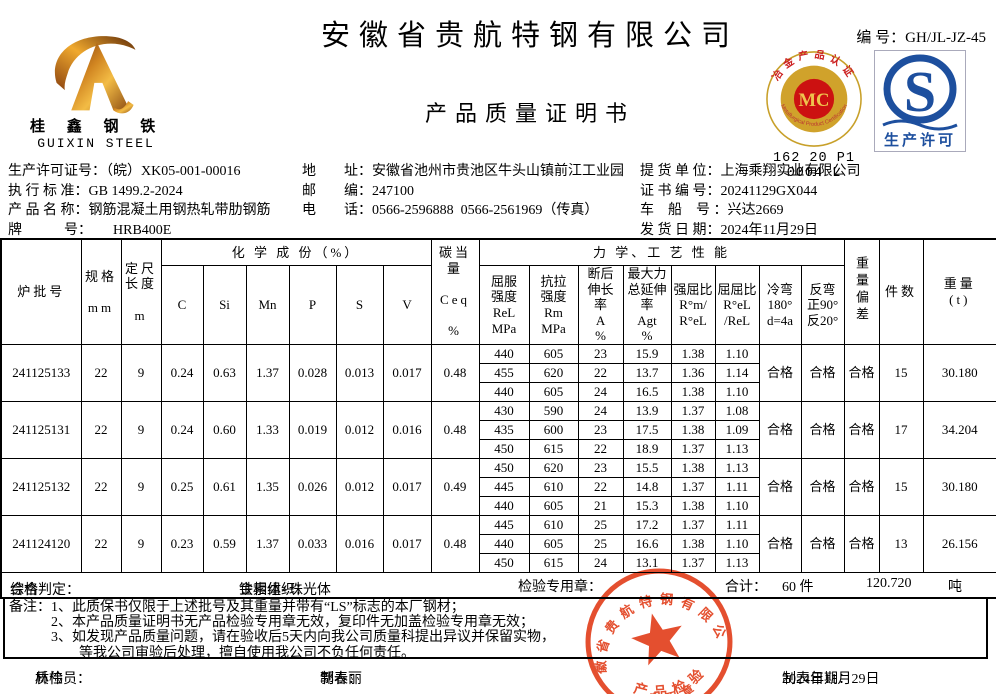  I want to click on guixin-logo: 桂 鑫 钢 铁 GUIXIN STEEL, so click(96, 88).